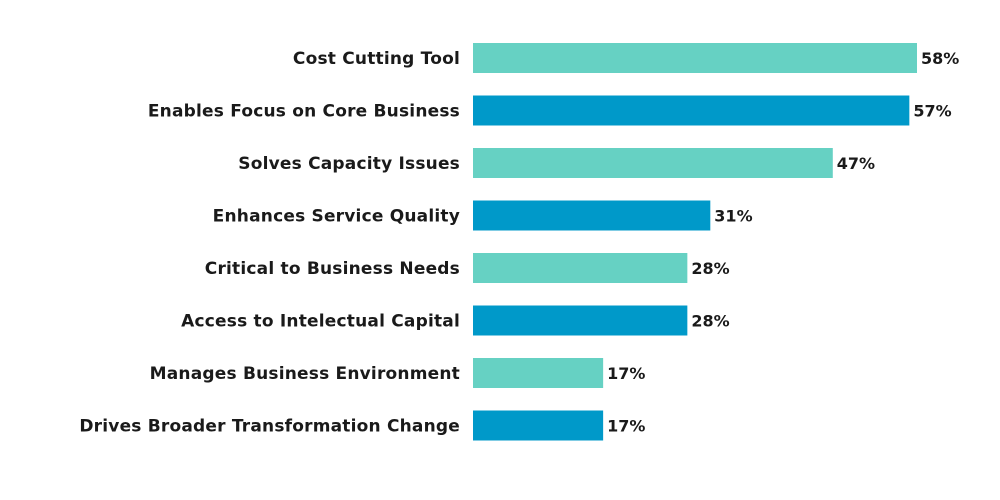 This screenshot has width=1000, height=500. I want to click on category-label: Cost Cutting Tool, so click(376, 59).